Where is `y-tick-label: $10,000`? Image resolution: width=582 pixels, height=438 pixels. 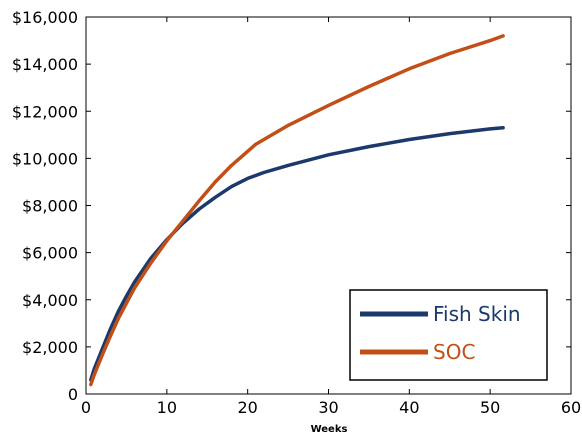
y-tick-label: $10,000 is located at coordinates (45, 158).